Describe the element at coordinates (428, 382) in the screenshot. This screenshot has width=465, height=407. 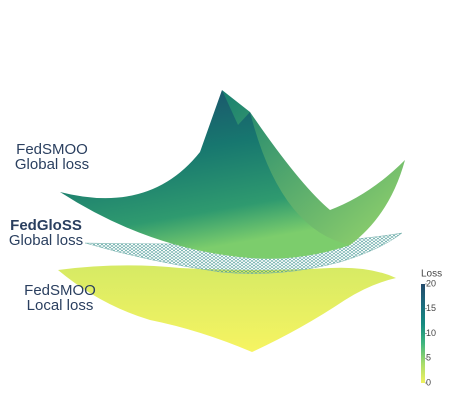
I see `colorbar-tick-label: 0` at that location.